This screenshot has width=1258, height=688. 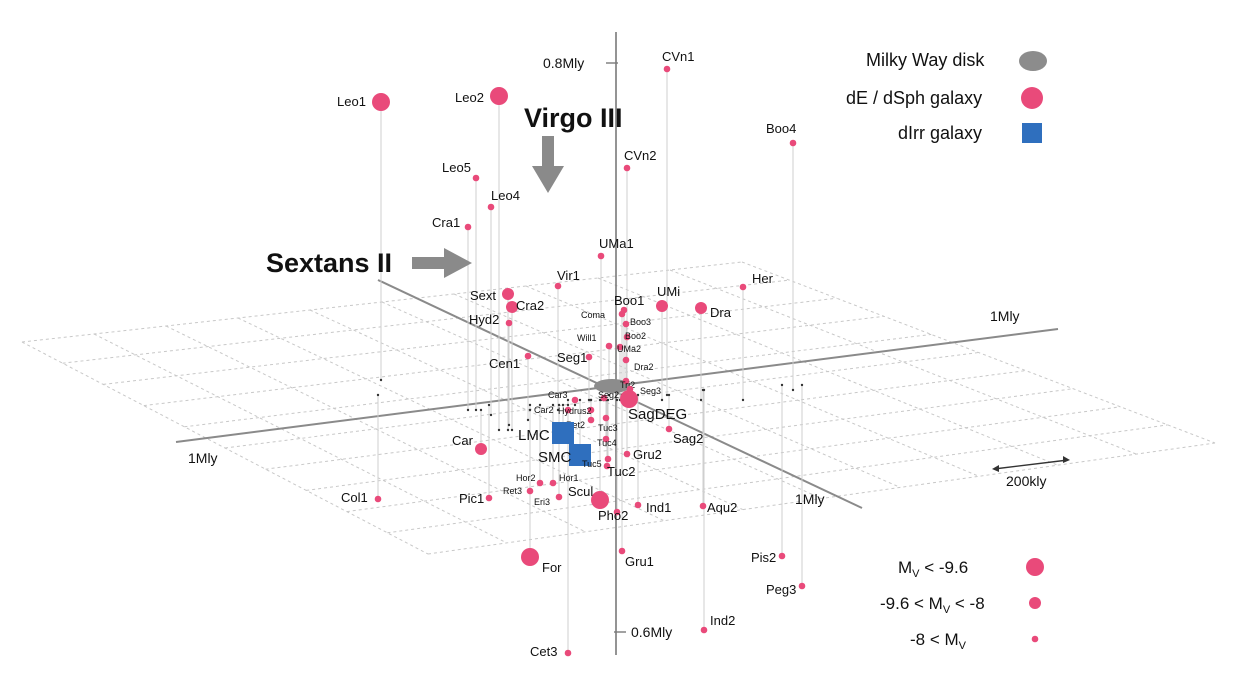 I want to click on magnitude-legend-label-1: MV < -9.6, so click(x=933, y=569).